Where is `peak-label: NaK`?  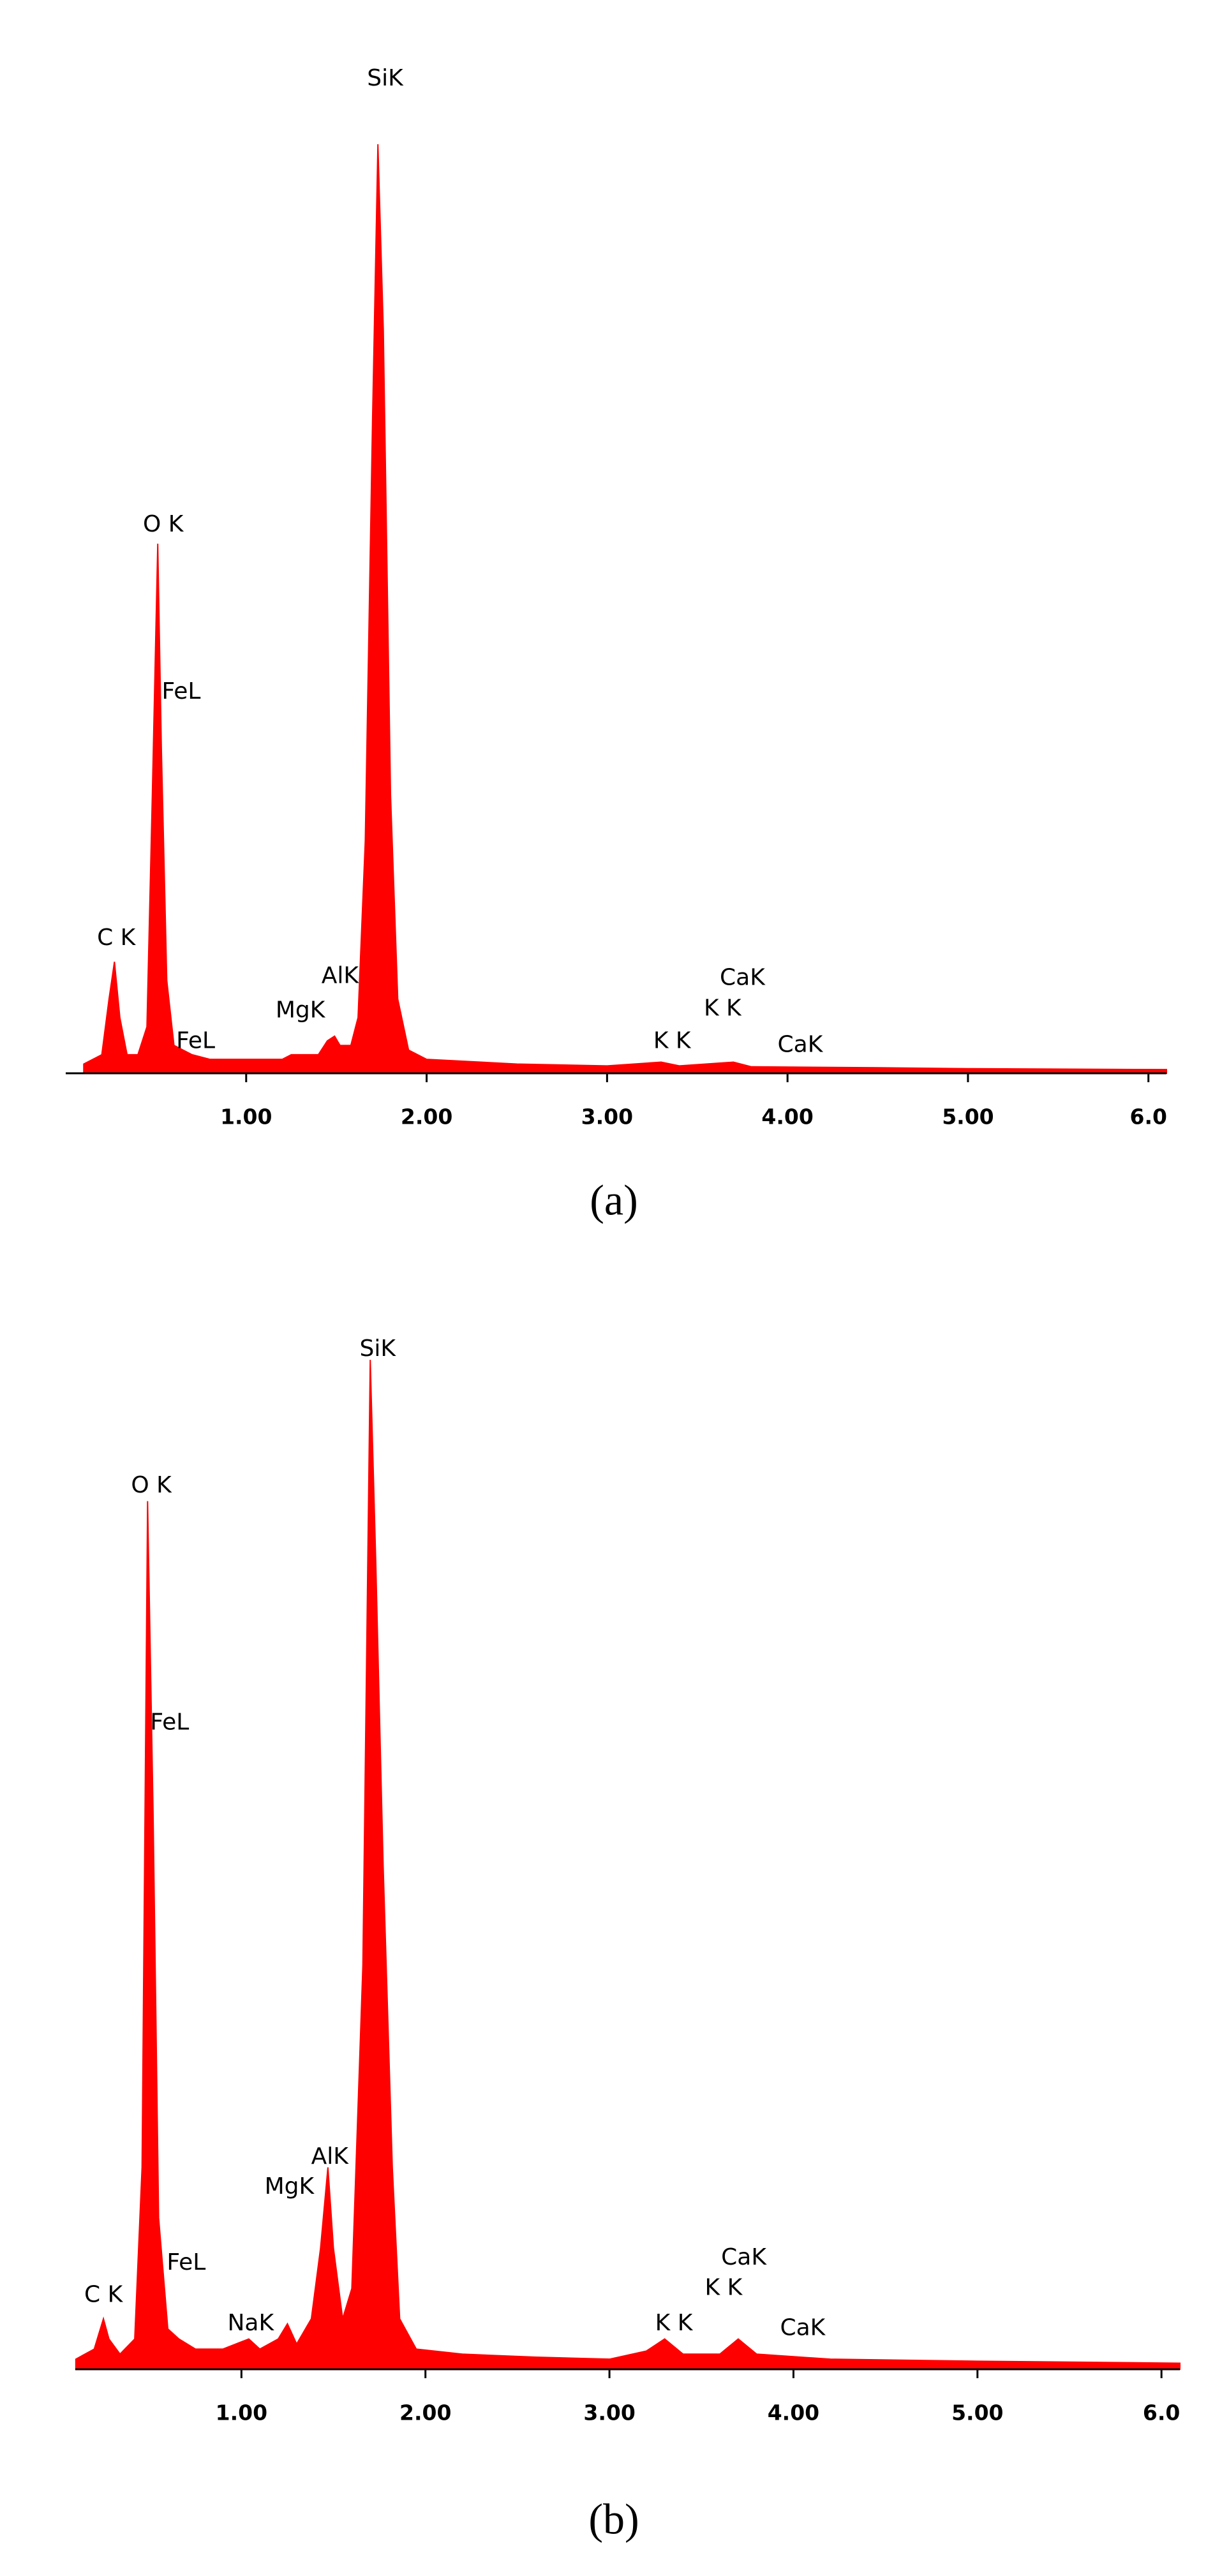
peak-label: NaK is located at coordinates (250, 2323).